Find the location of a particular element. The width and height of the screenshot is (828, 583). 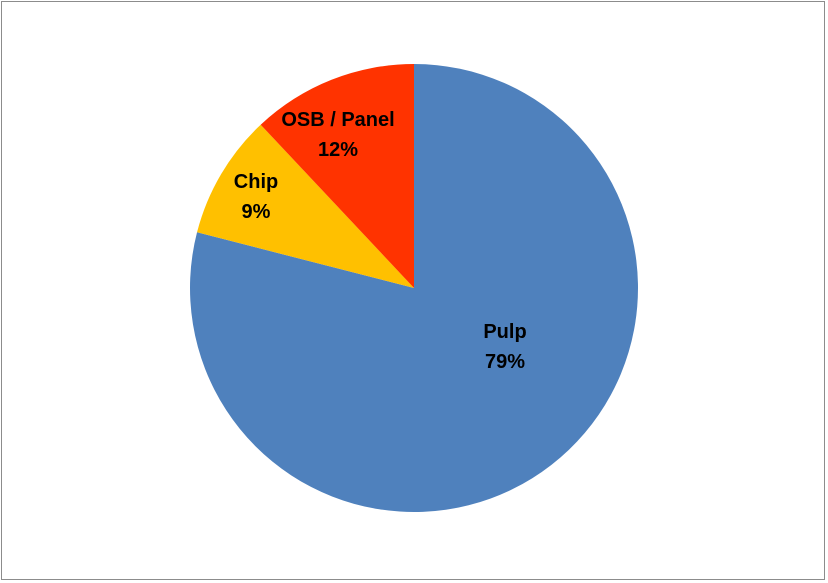

slice-value-chip: 9% is located at coordinates (256, 212).